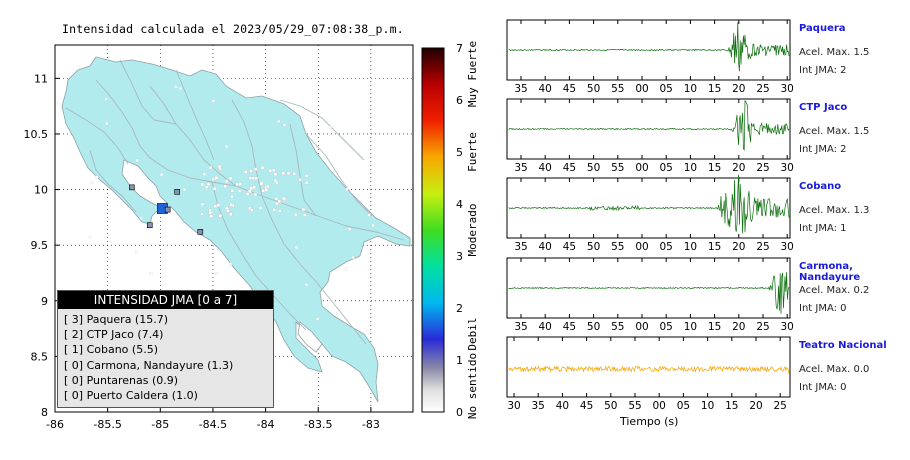 This screenshot has height=460, width=910. I want to click on legend-item: [ 0] Puerto Caldera (1.0), so click(131, 396).